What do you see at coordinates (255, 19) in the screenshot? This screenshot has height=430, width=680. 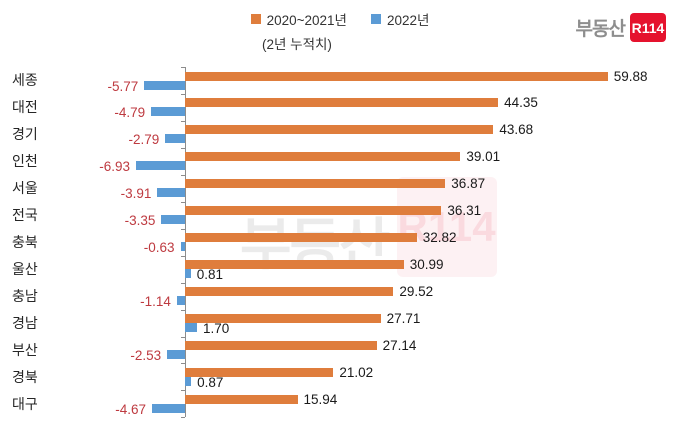 I see `legend-swatch-orange-icon` at bounding box center [255, 19].